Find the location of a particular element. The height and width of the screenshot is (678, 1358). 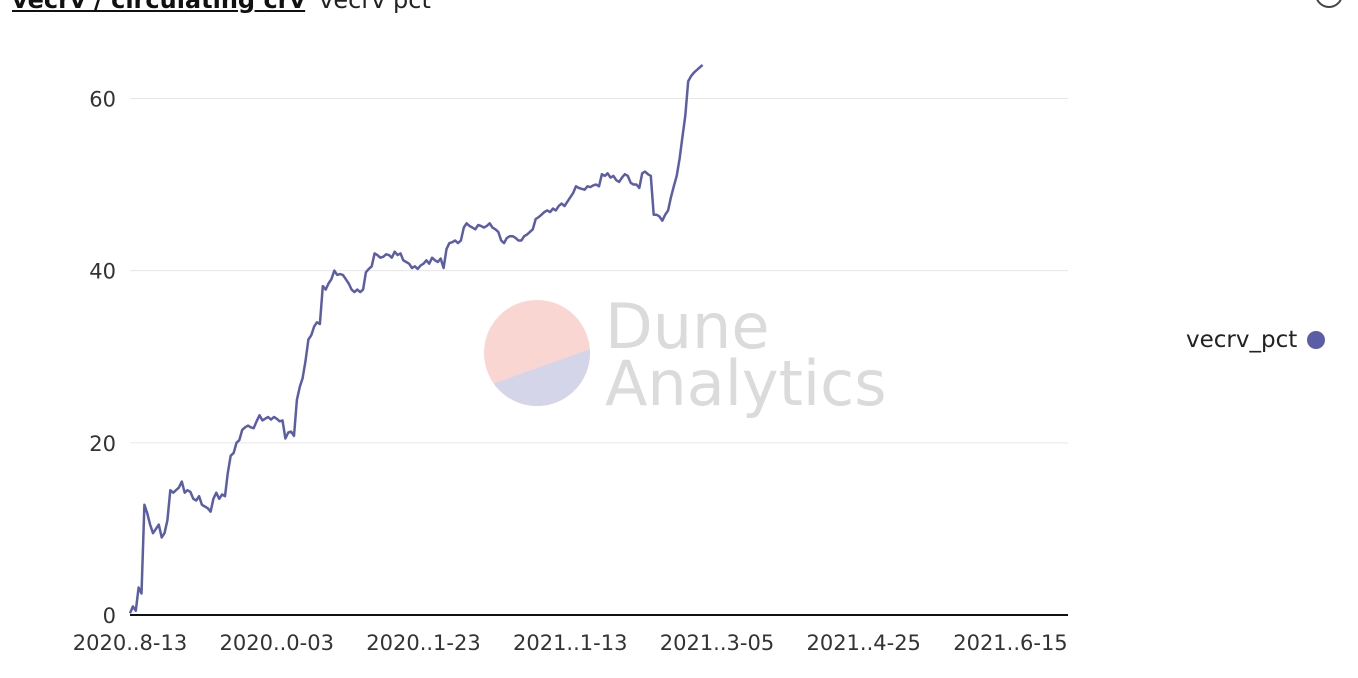

watermark: Dune Analytics is located at coordinates (685, 355).